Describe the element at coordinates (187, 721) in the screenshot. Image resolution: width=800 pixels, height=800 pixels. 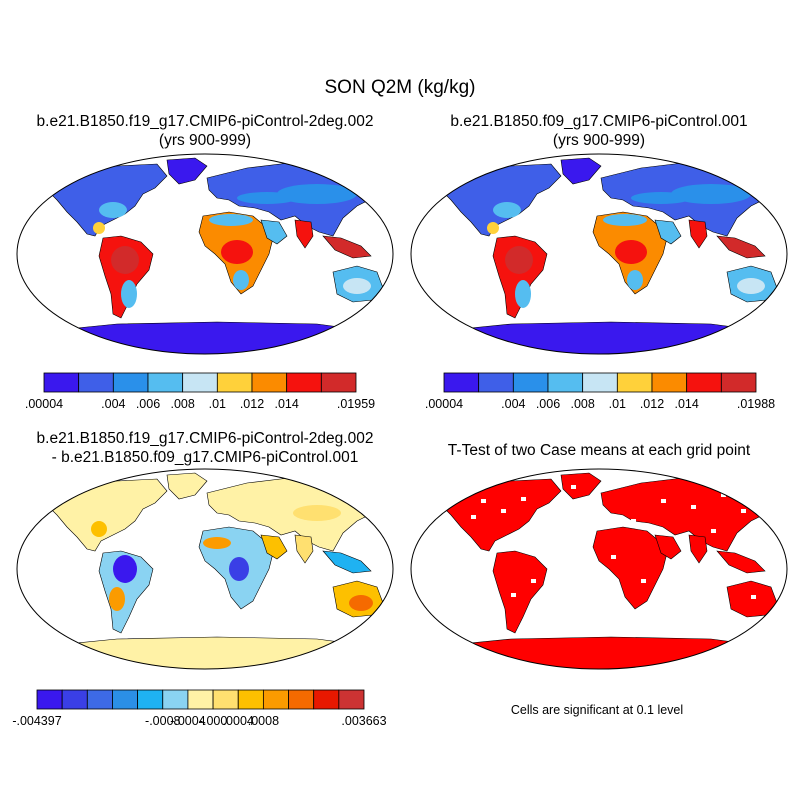
I see `cb3-tick-label: -.0004` at that location.